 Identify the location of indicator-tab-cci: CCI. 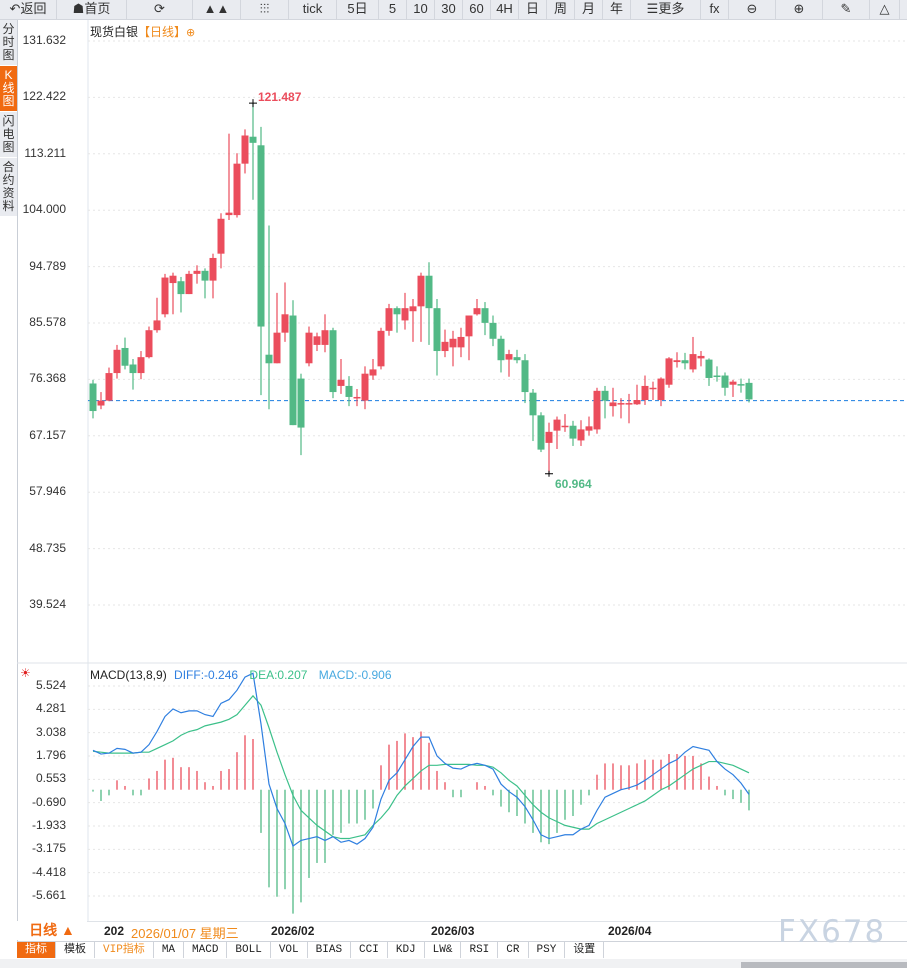
(369, 950).